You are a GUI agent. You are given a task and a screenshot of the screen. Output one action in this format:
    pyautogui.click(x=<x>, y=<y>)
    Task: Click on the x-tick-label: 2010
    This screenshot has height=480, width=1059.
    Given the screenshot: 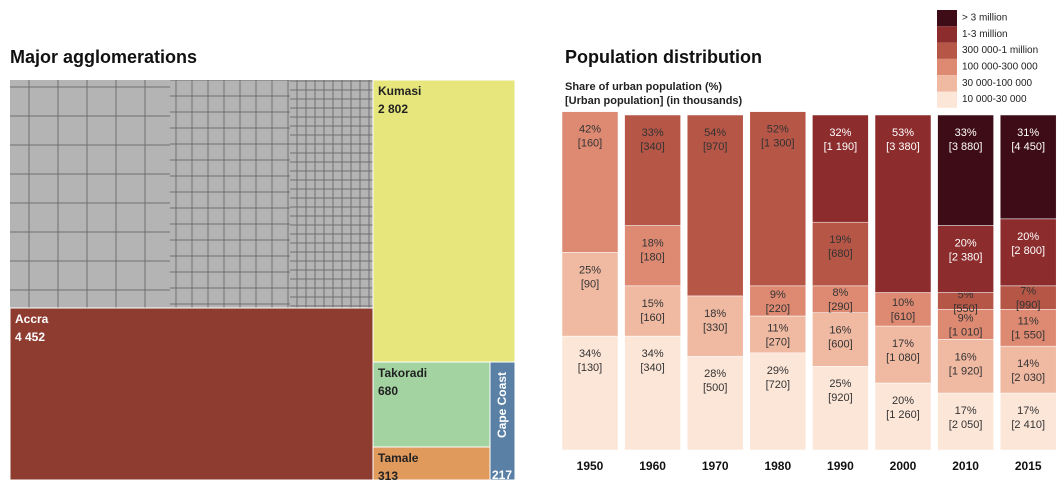 What is the action you would take?
    pyautogui.click(x=965, y=466)
    